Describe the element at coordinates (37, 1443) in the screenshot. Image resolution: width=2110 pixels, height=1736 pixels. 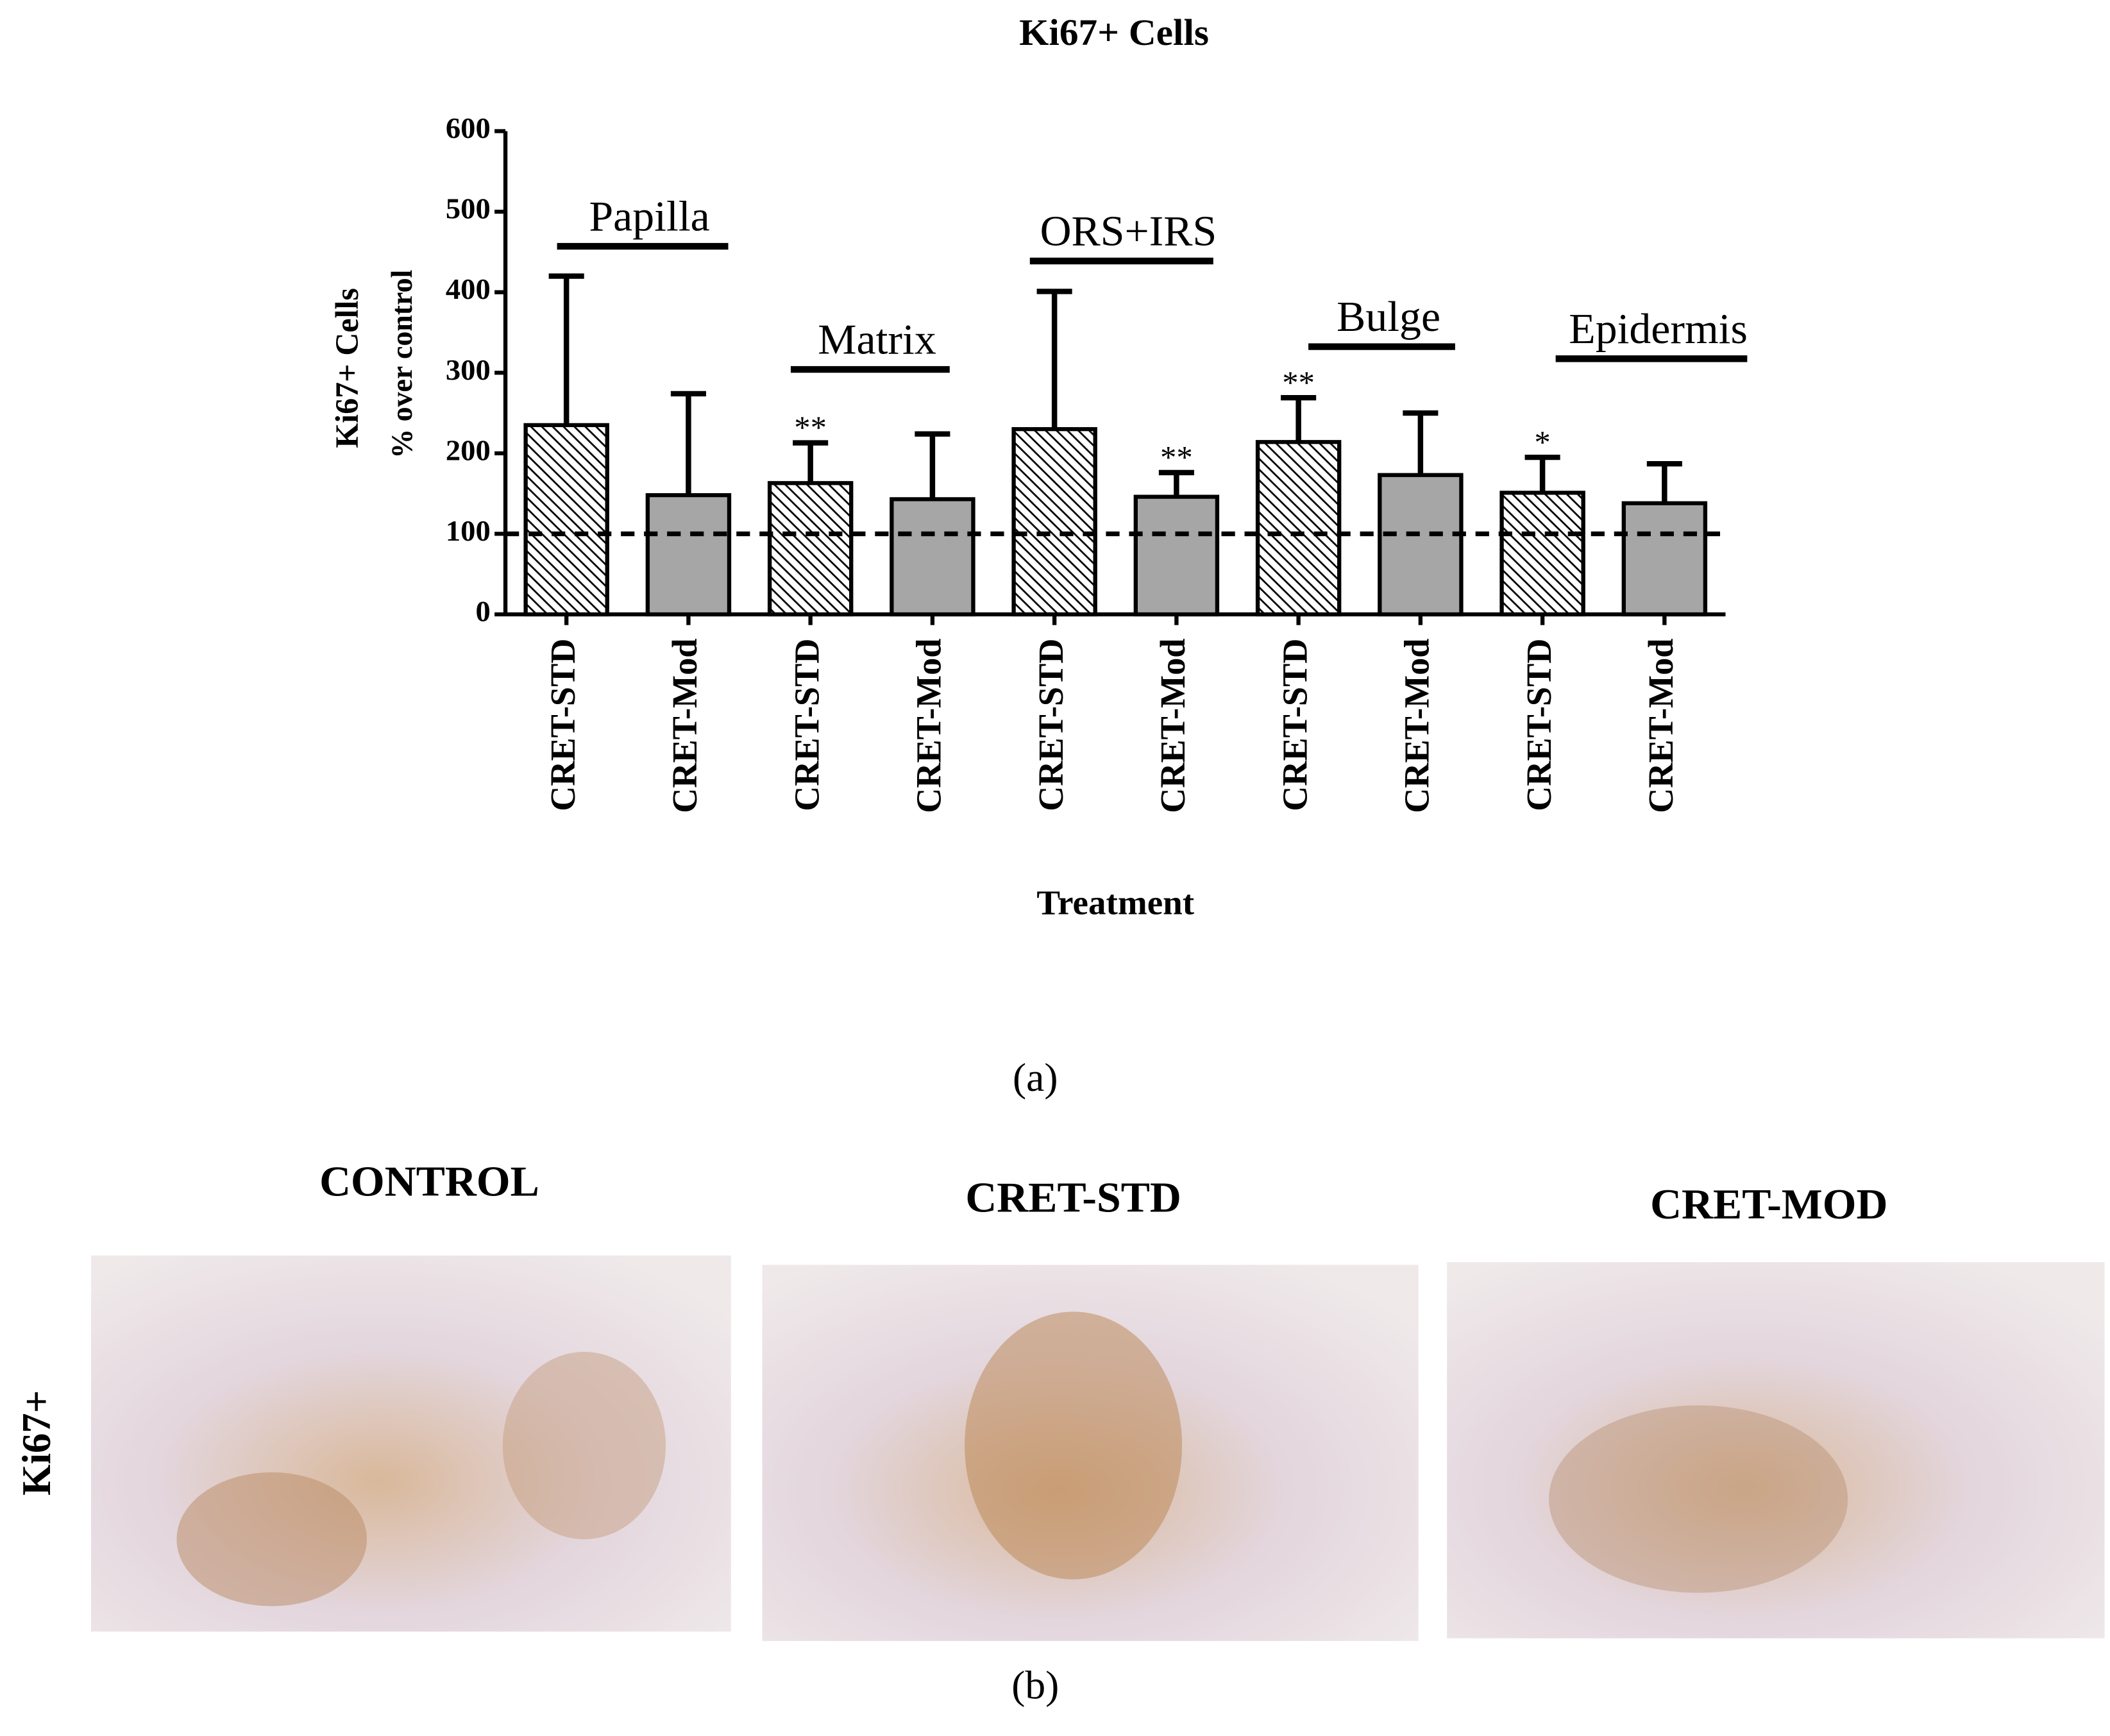
I see `row-label: Ki67+` at that location.